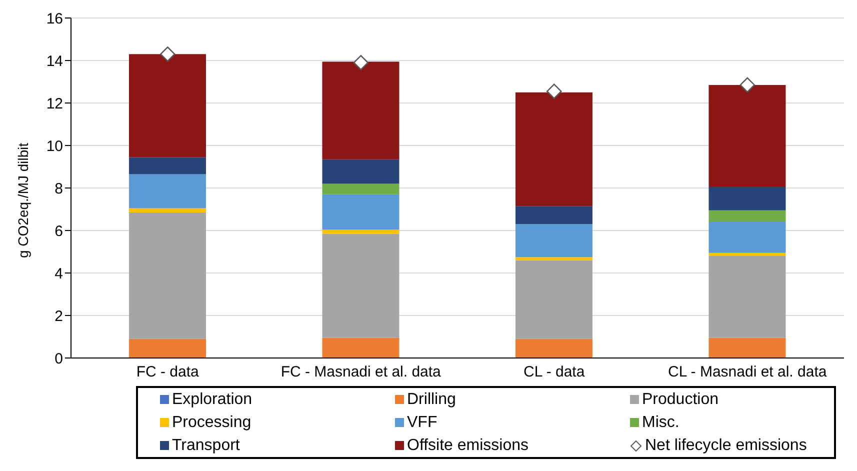  What do you see at coordinates (726, 445) in the screenshot?
I see `legend-label: Net lifecycle emissions` at bounding box center [726, 445].